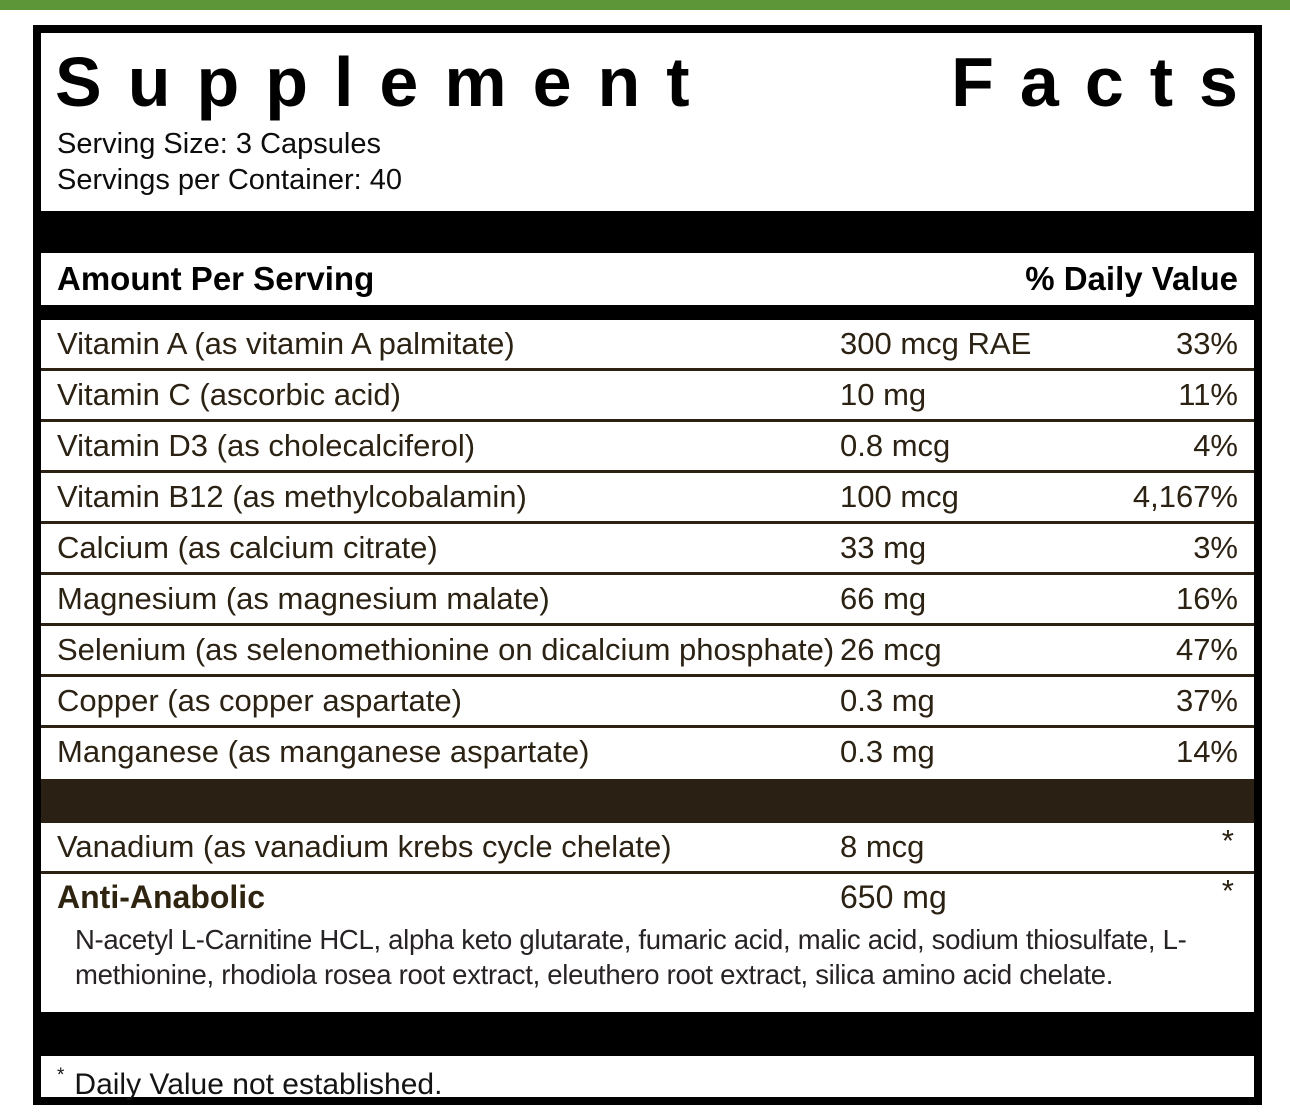  I want to click on nutrient-dv: 33%, so click(1206, 344).